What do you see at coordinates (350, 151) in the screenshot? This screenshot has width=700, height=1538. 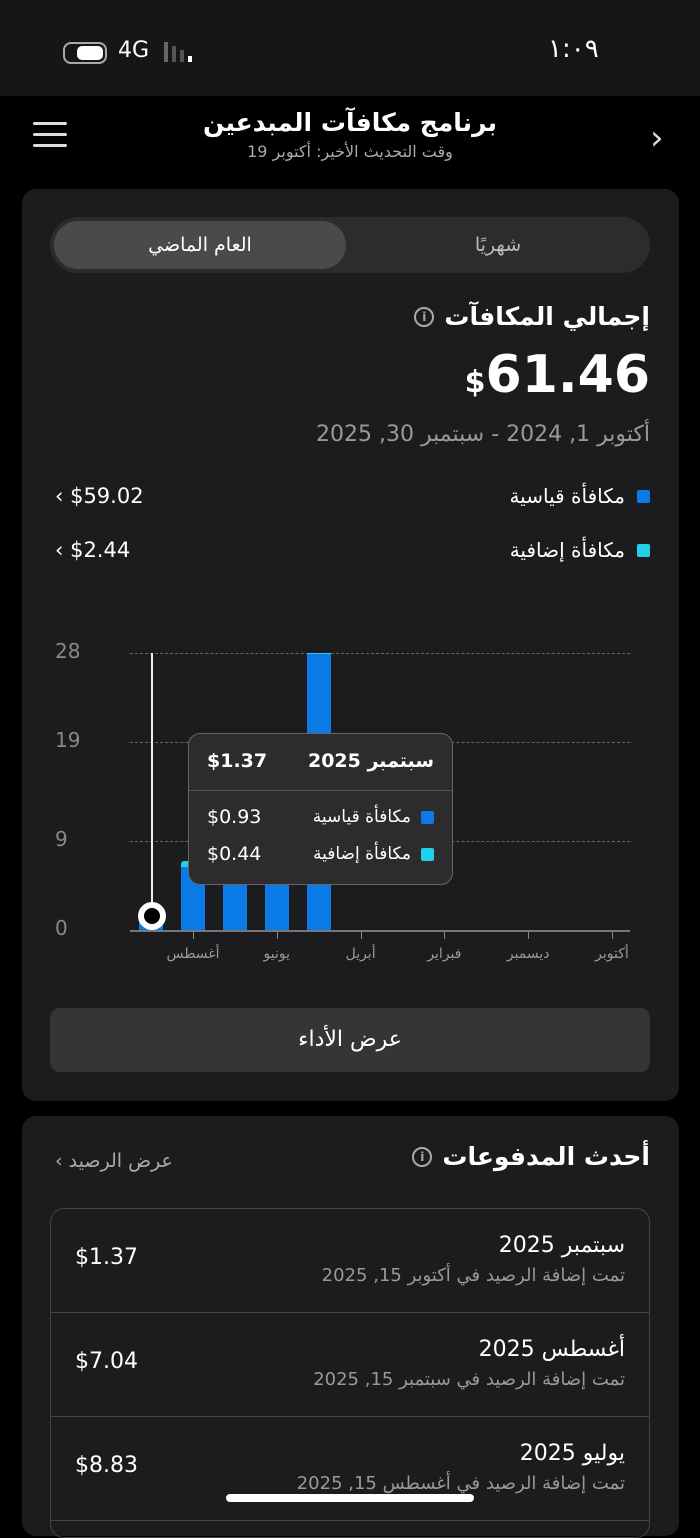 I see `last-updated: وقت التحديث الأخير: أكتوبر 19` at bounding box center [350, 151].